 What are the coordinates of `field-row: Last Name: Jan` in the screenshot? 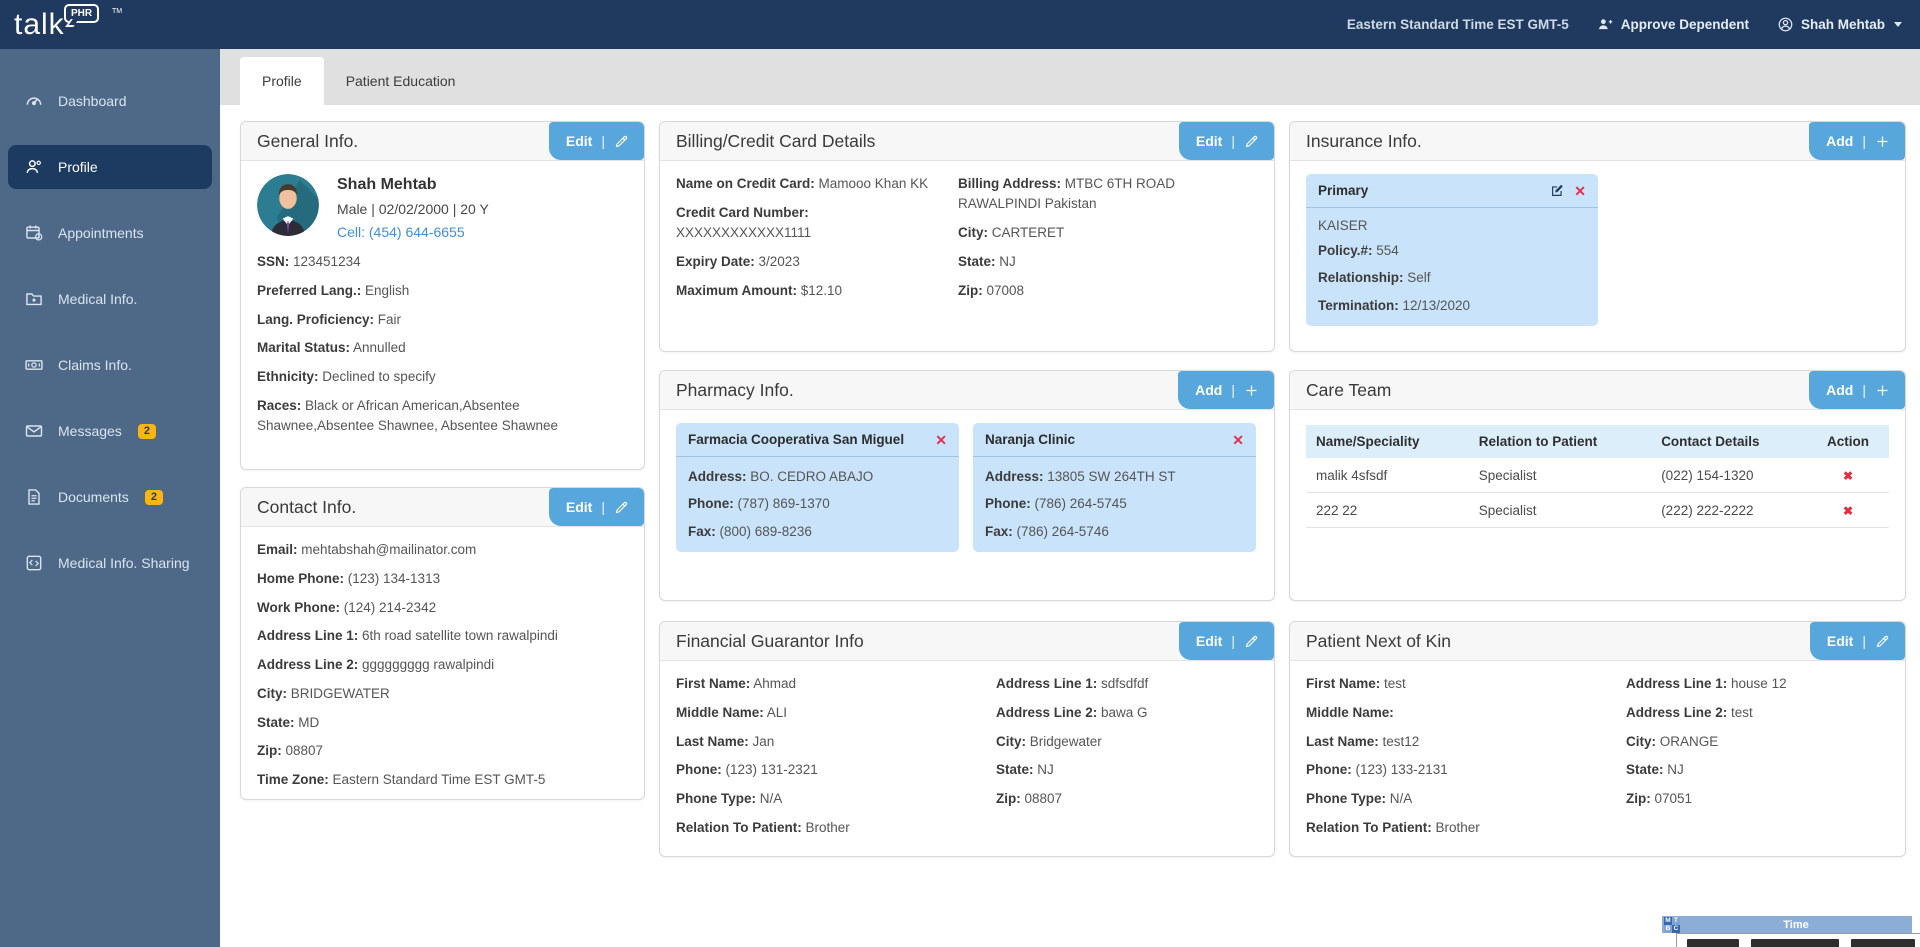 It's located at (725, 741).